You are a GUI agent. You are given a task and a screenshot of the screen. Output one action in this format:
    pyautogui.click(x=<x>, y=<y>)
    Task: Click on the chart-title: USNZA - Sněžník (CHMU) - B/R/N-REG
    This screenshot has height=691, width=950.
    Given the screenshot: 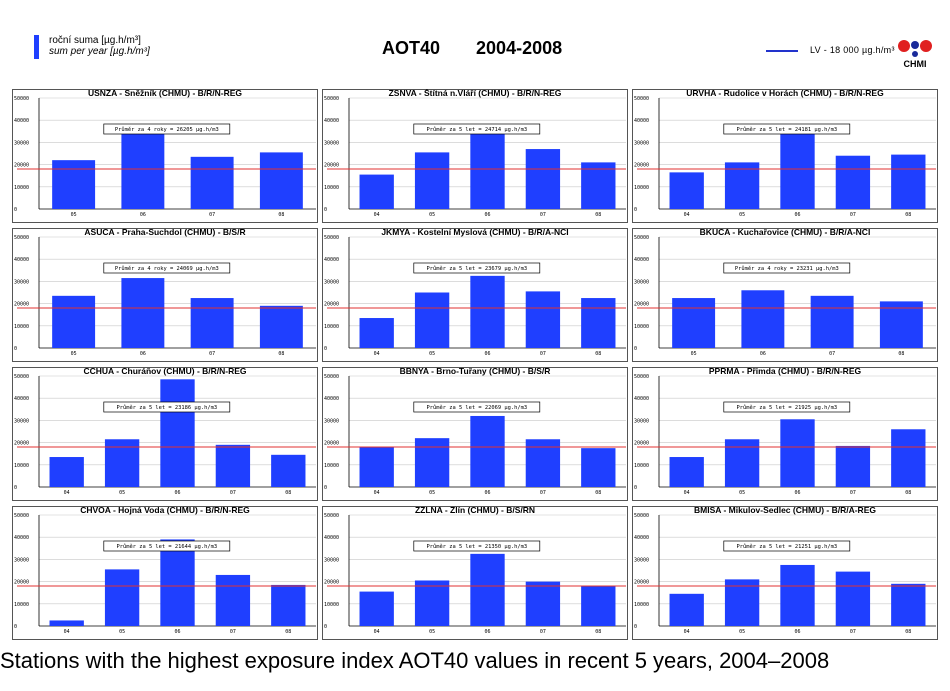 What is the action you would take?
    pyautogui.click(x=165, y=93)
    